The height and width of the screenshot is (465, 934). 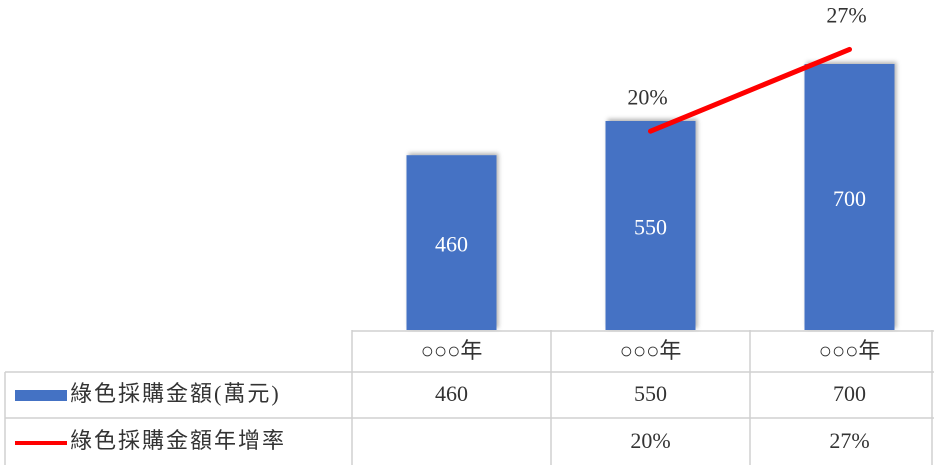 I want to click on table-value: 700, so click(x=849, y=393).